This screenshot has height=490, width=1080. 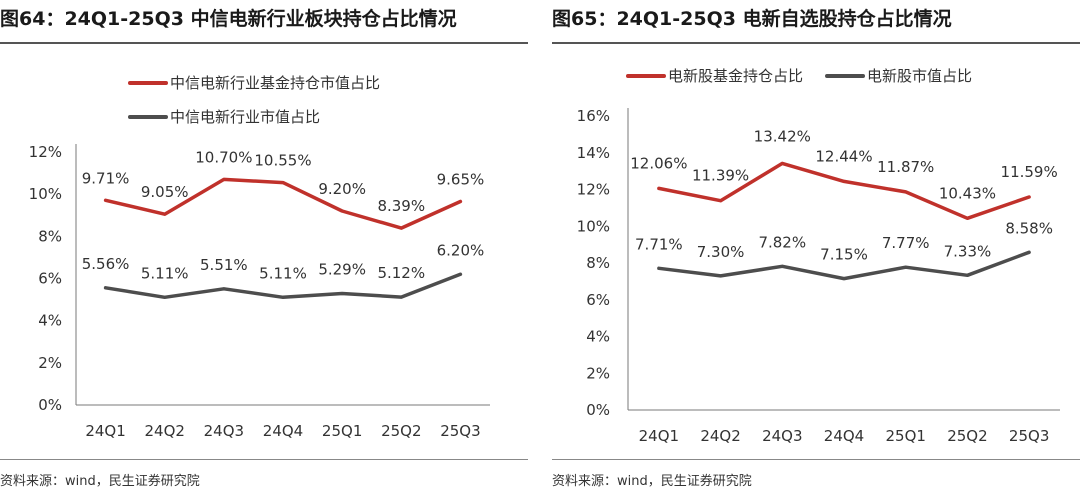 I want to click on legend-label: 中信电新行业市值占比, so click(x=245, y=117).